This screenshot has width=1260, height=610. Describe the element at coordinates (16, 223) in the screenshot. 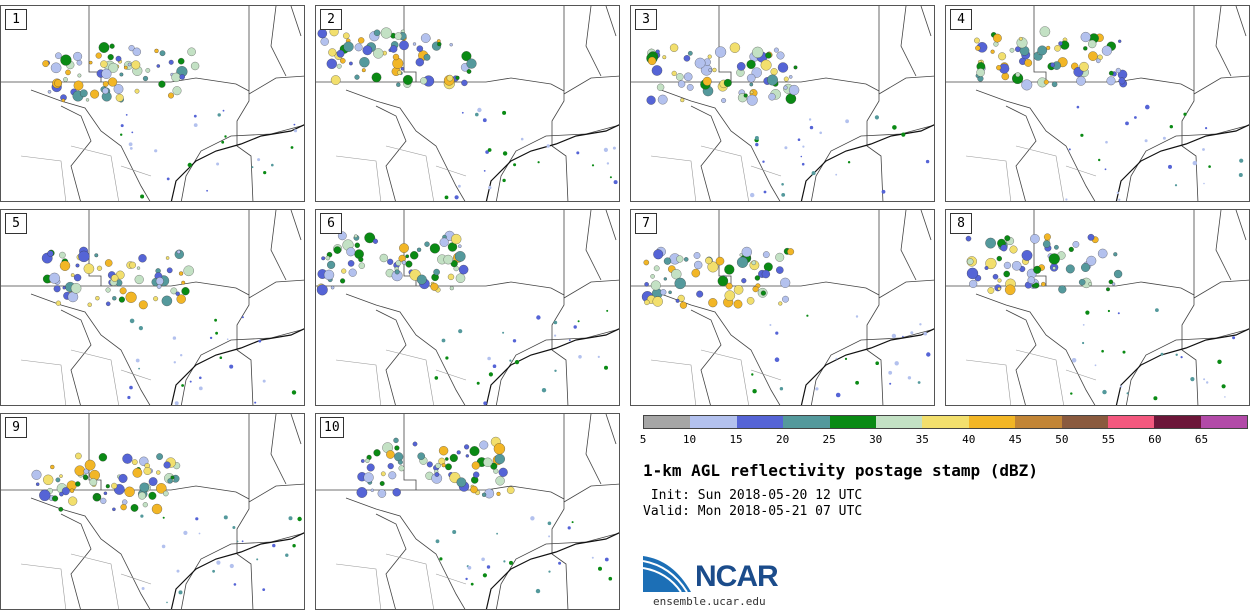

I see `panel-number-label: 5` at that location.